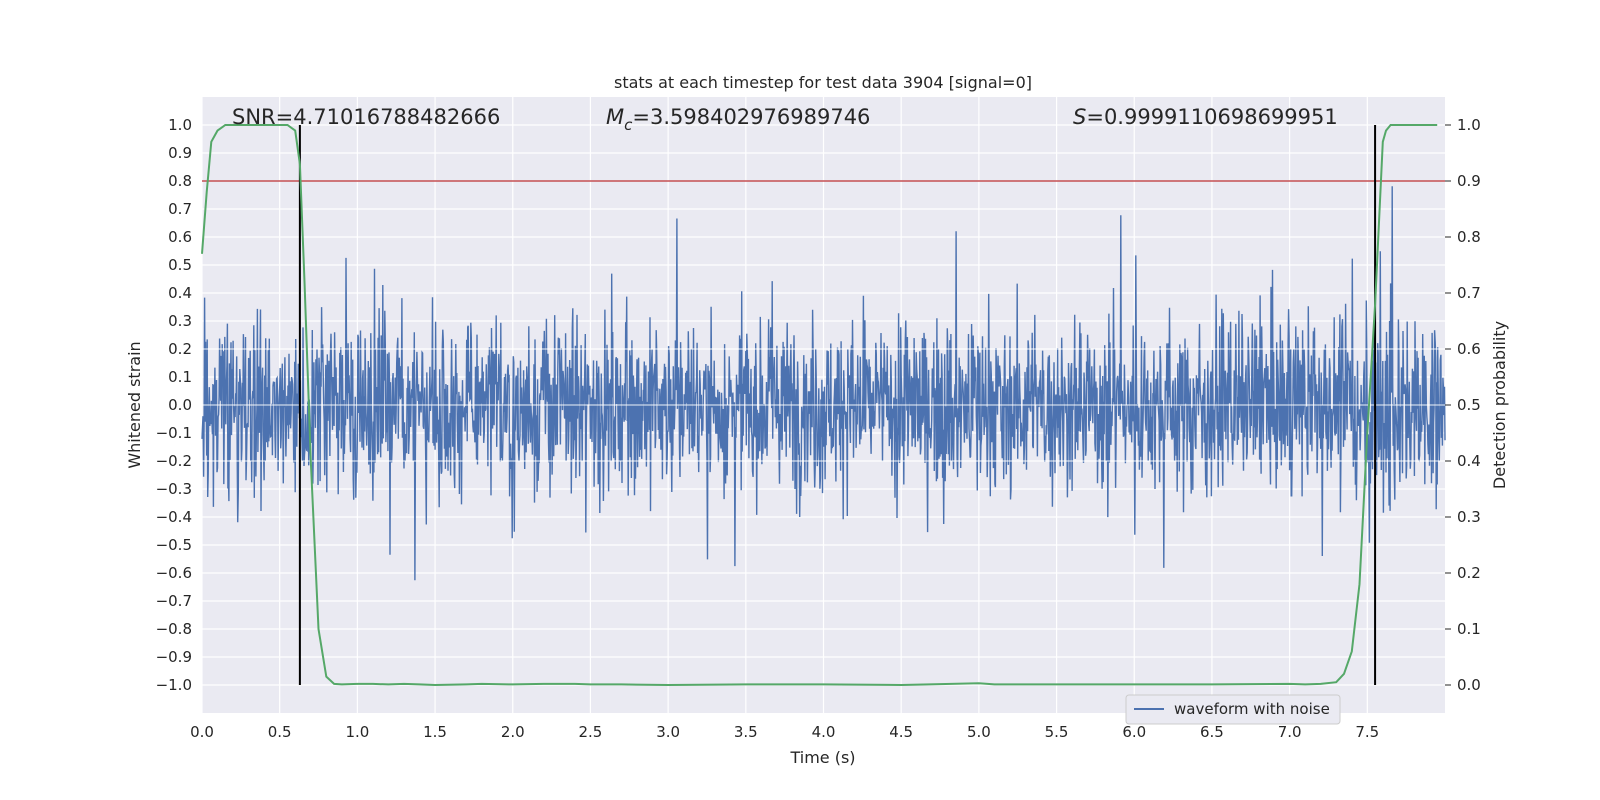  I want to click on y2-tick-label: 0.7, so click(1469, 293).